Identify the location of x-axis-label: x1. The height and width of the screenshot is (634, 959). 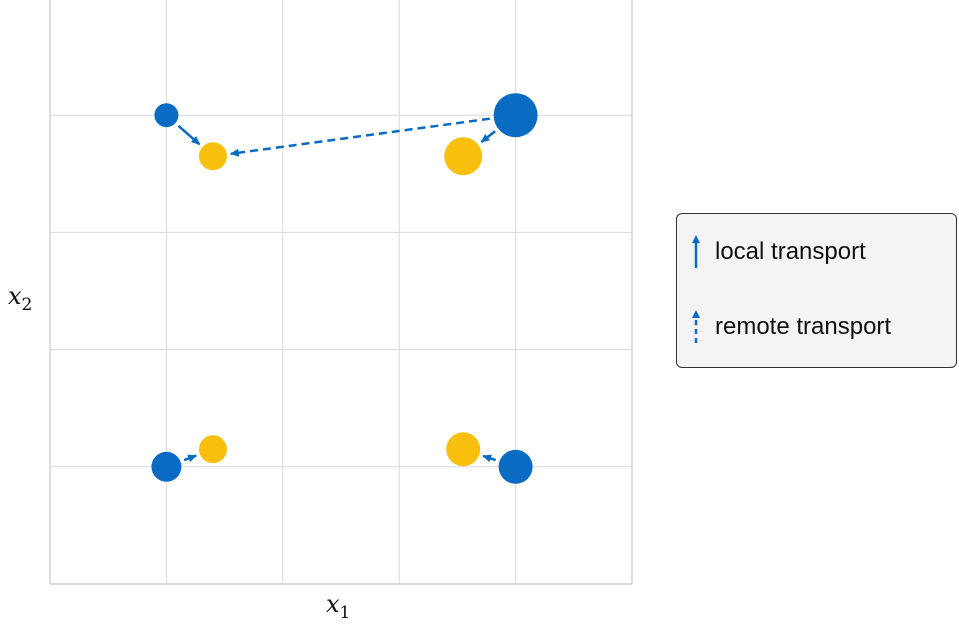
(338, 606).